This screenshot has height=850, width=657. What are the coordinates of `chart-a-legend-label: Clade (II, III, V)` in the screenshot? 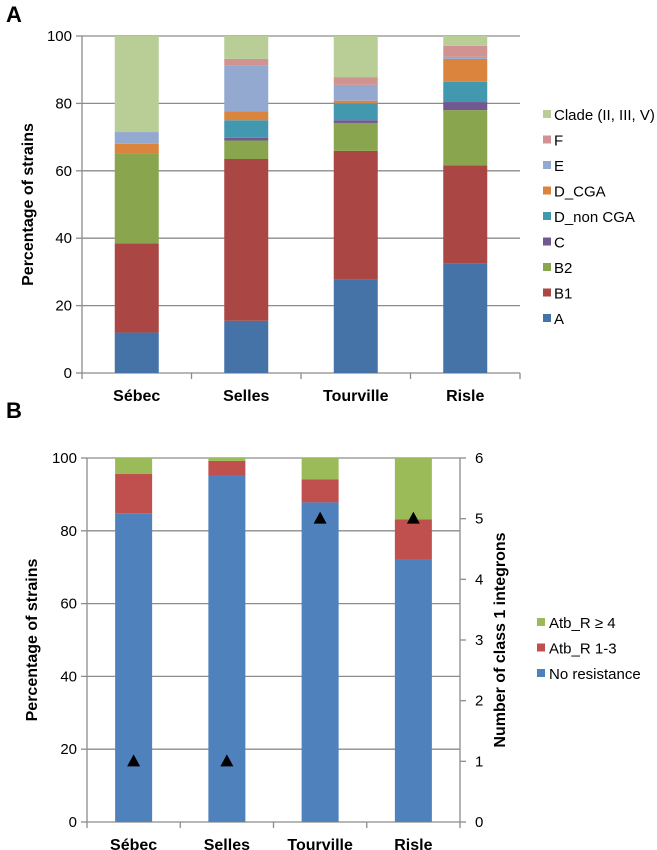 It's located at (604, 115).